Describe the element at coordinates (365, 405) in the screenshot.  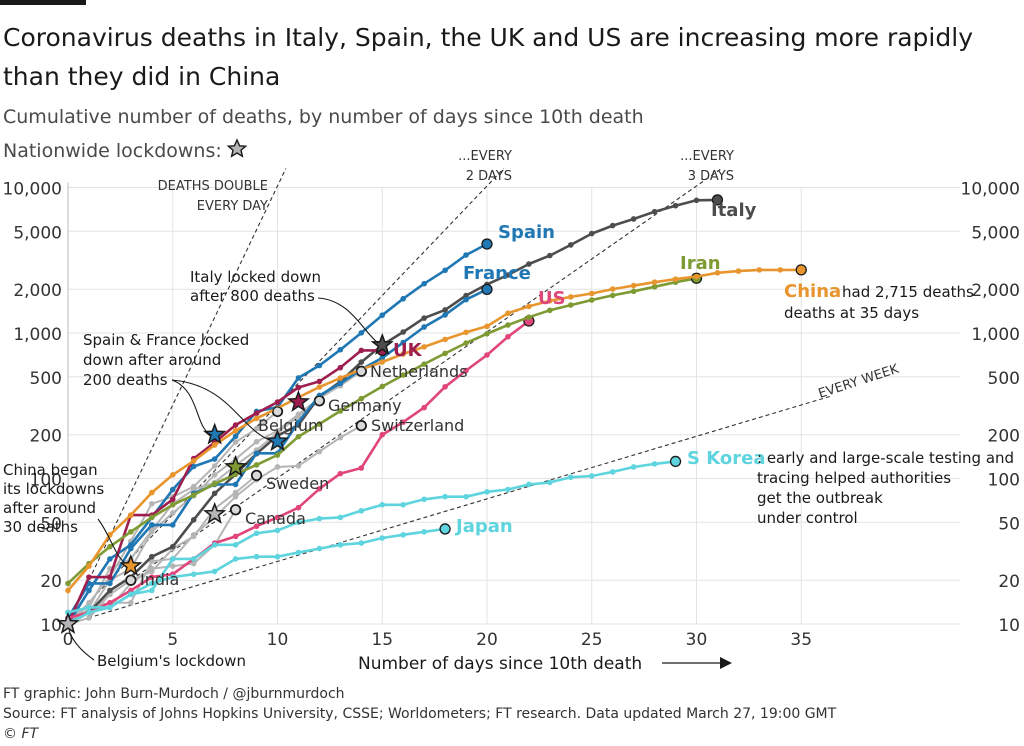
I see `series-label-germany: Germany` at that location.